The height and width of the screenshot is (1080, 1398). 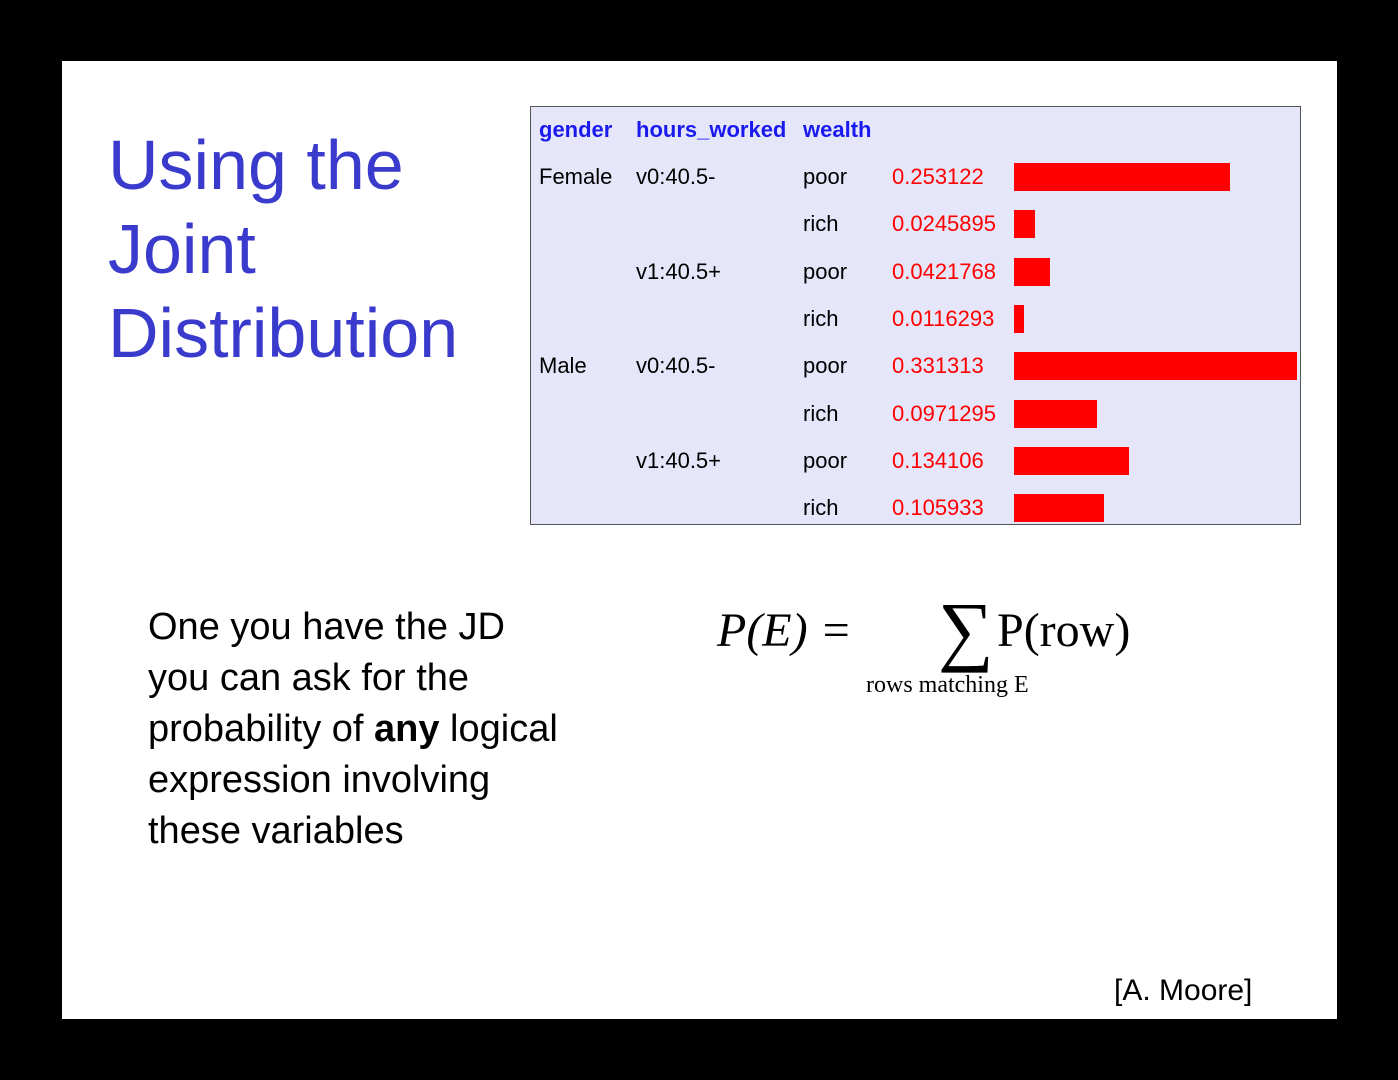 I want to click on table-row: Female v0:40.5- poor 0.253122, so click(x=915, y=177).